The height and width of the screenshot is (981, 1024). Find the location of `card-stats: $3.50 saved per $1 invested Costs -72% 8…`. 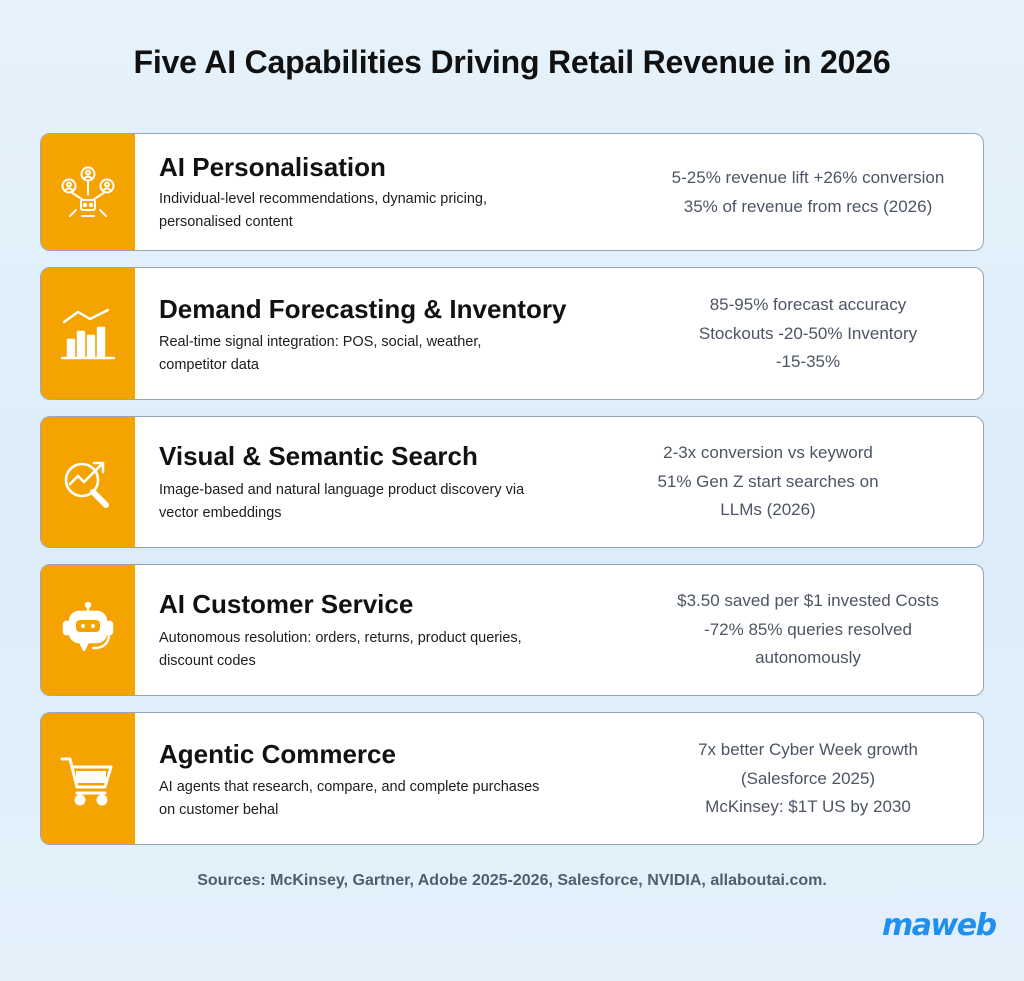

card-stats: $3.50 saved per $1 invested Costs -72% 8… is located at coordinates (808, 630).